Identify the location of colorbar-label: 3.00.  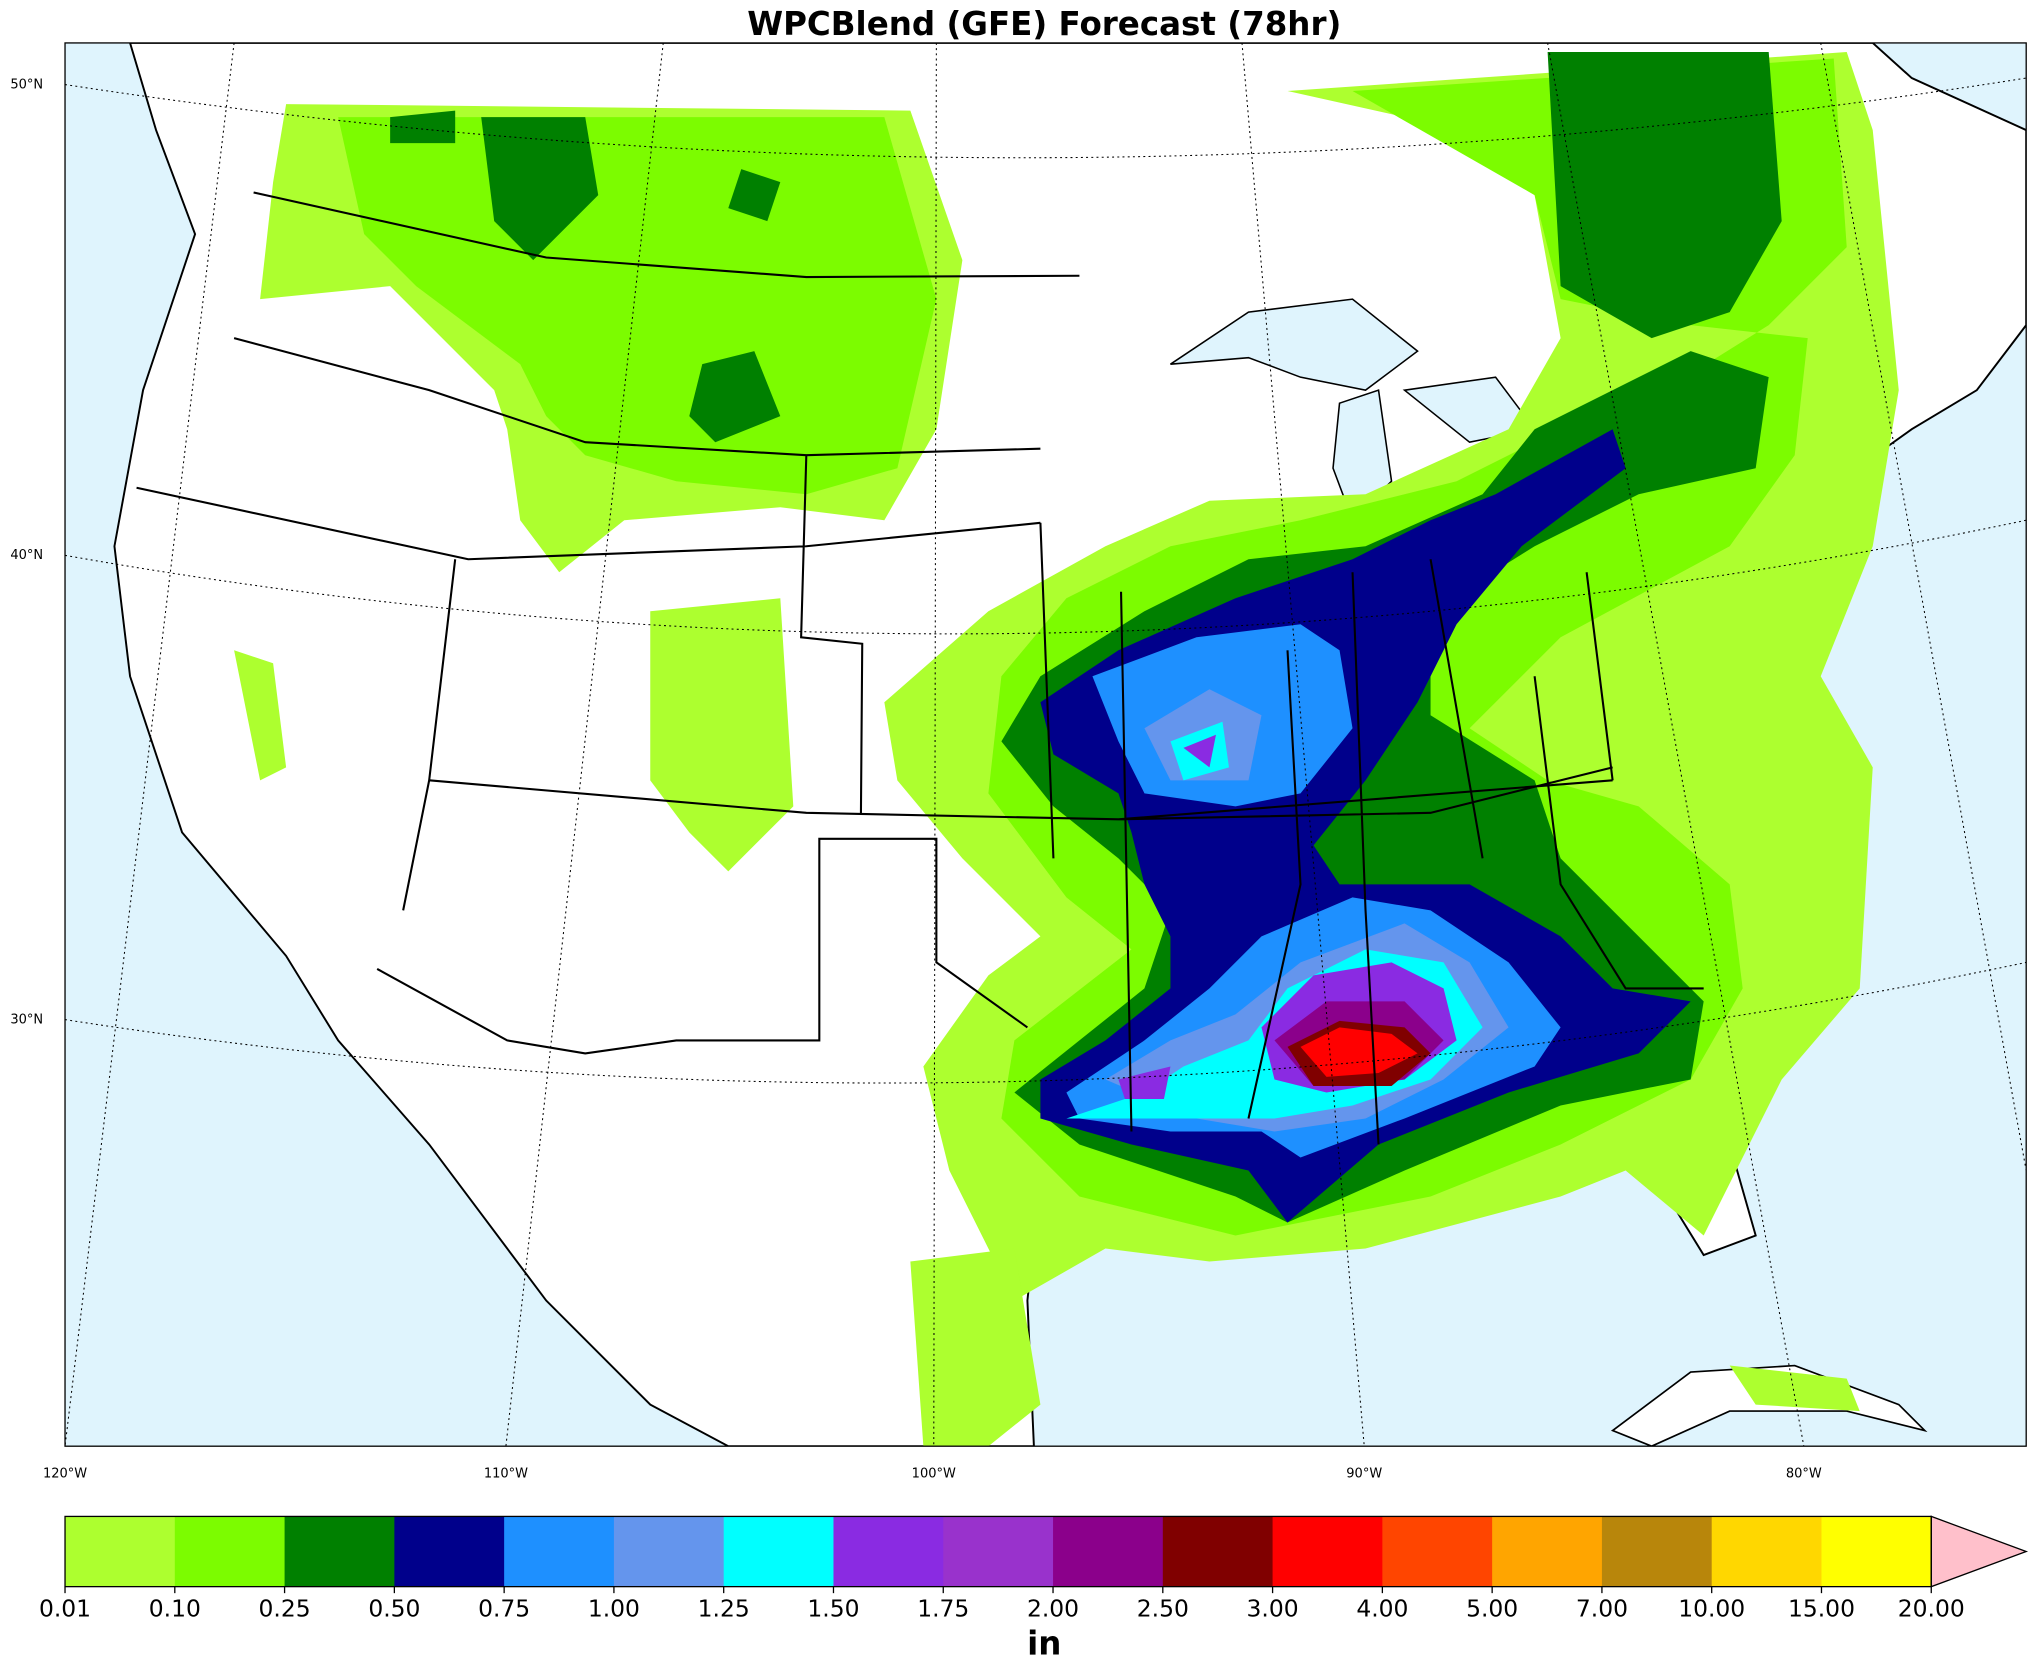
(1273, 1609).